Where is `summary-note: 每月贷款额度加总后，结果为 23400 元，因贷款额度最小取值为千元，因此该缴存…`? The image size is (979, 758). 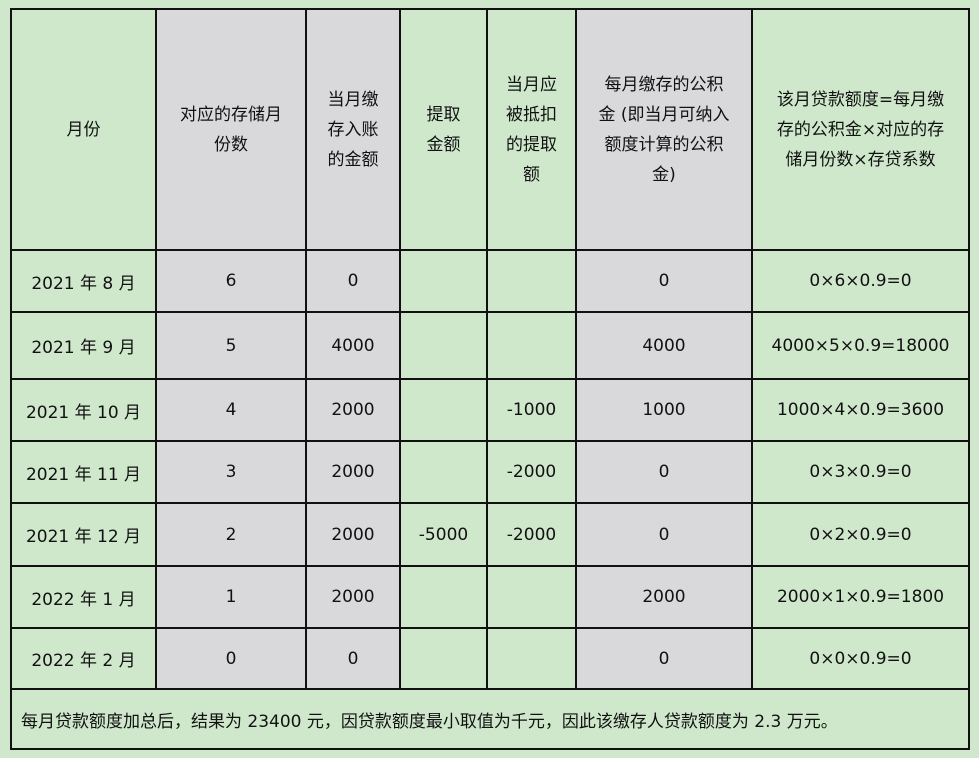
summary-note: 每月贷款额度加总后，结果为 23400 元，因贷款额度最小取值为千元，因此该缴存… is located at coordinates (490, 719).